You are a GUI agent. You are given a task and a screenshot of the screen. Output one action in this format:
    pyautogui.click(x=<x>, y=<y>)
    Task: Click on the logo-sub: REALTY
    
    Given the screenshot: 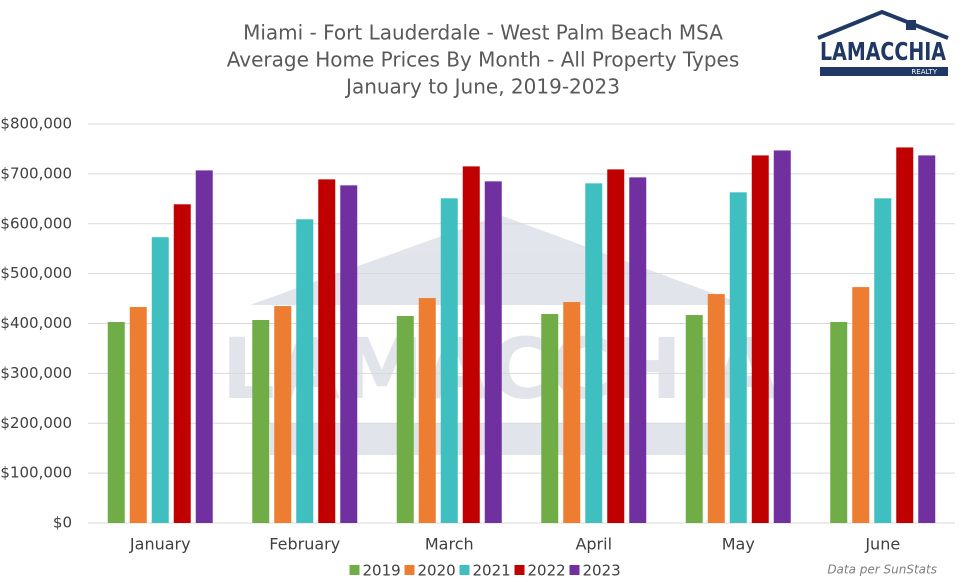 What is the action you would take?
    pyautogui.click(x=924, y=72)
    